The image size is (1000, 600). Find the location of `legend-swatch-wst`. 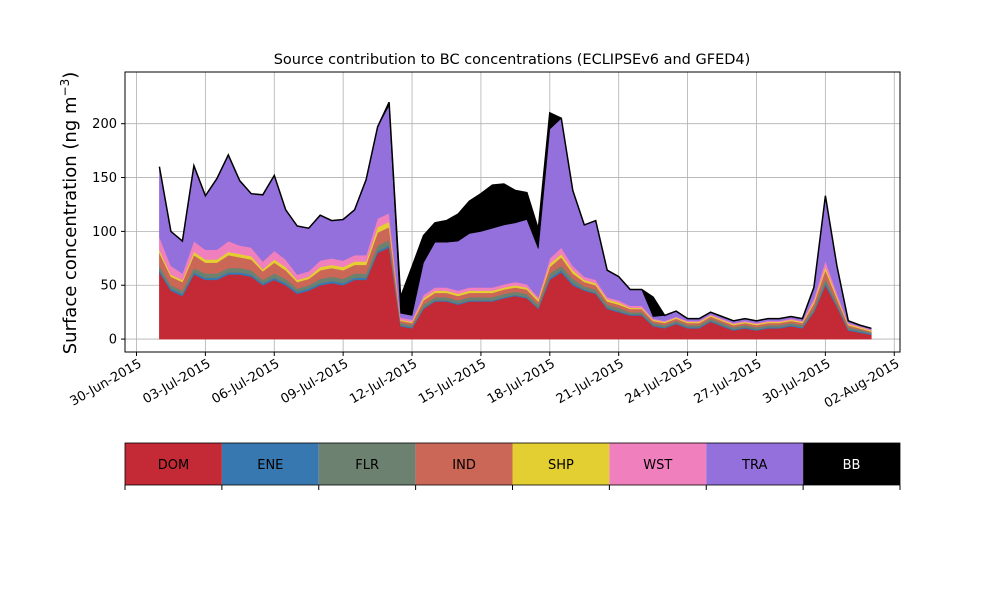

legend-swatch-wst is located at coordinates (658, 464).